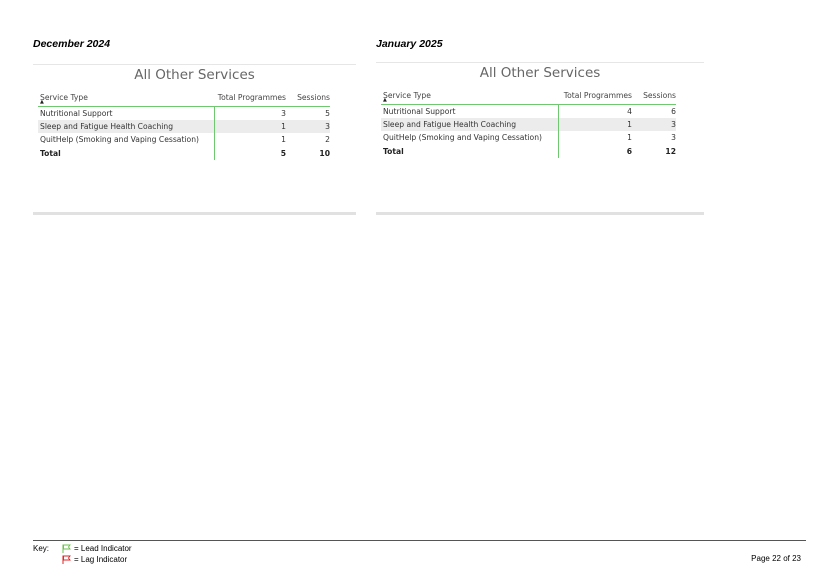  I want to click on lag-indicator-text: = Lag Indicator, so click(101, 559).